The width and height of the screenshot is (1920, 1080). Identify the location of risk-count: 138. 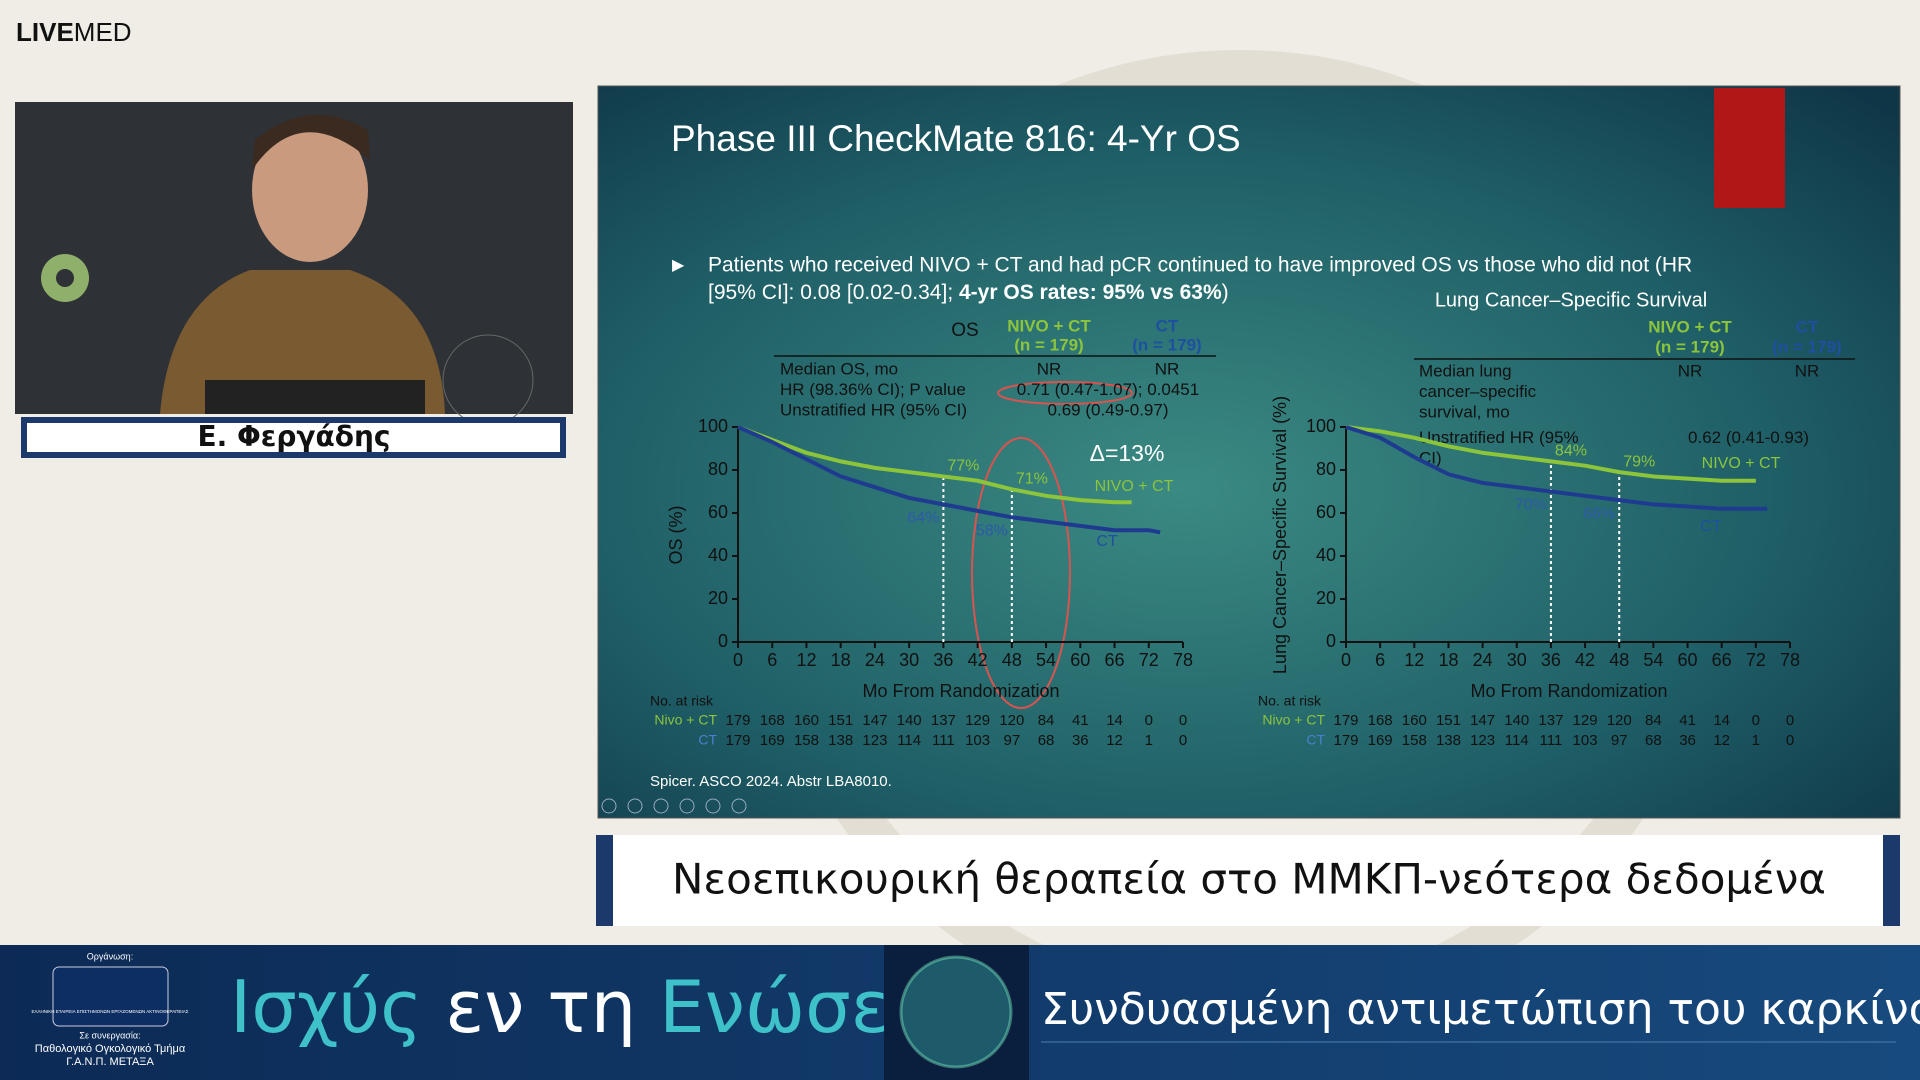
(840, 740).